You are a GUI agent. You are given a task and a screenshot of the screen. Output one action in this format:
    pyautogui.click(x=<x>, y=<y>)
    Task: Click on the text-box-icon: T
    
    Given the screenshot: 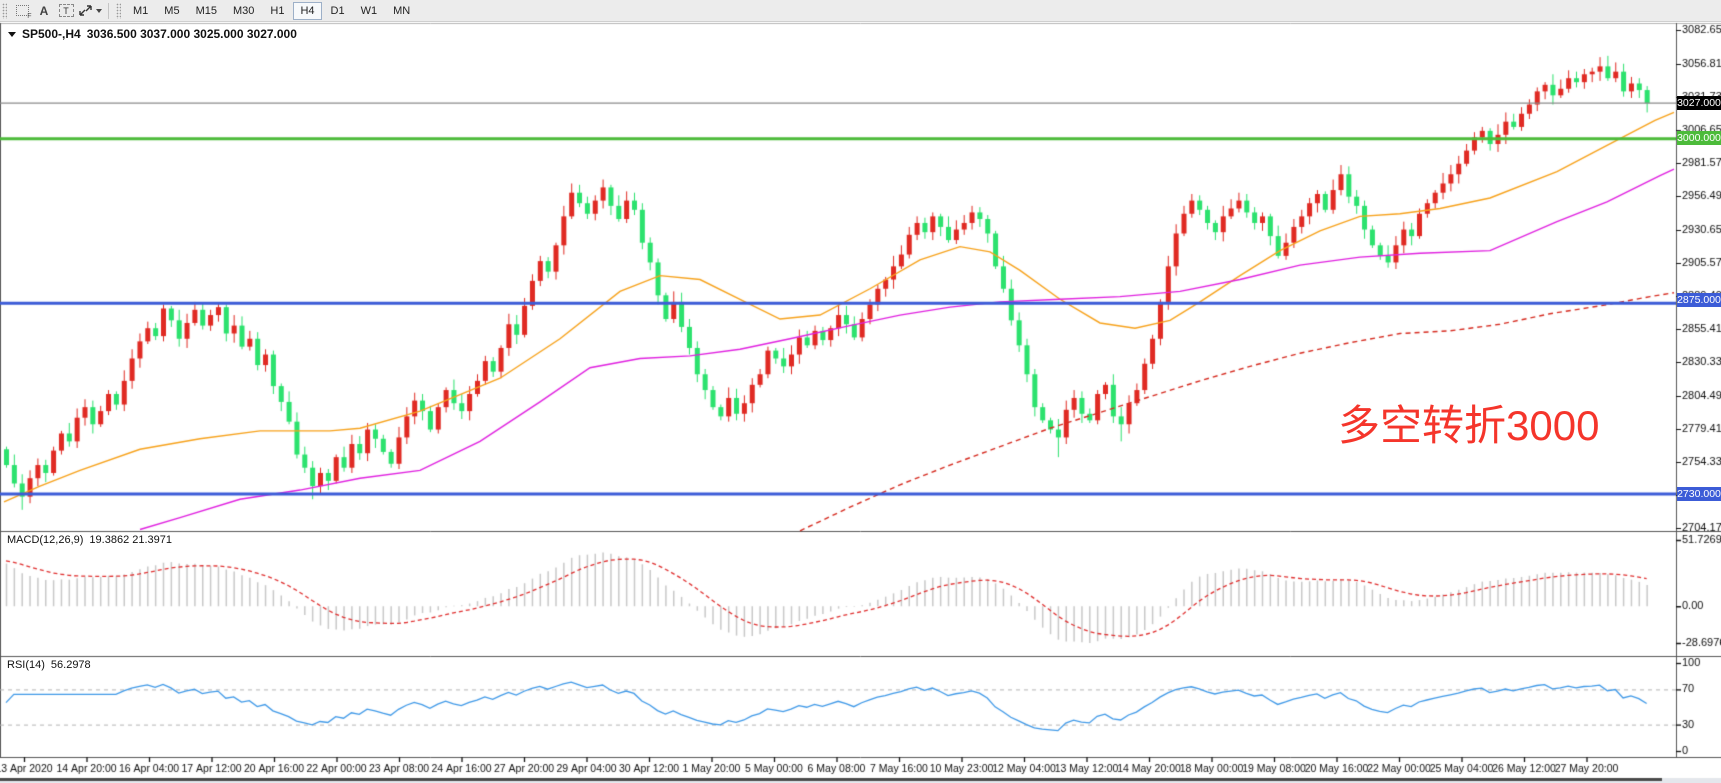 What is the action you would take?
    pyautogui.click(x=66, y=10)
    